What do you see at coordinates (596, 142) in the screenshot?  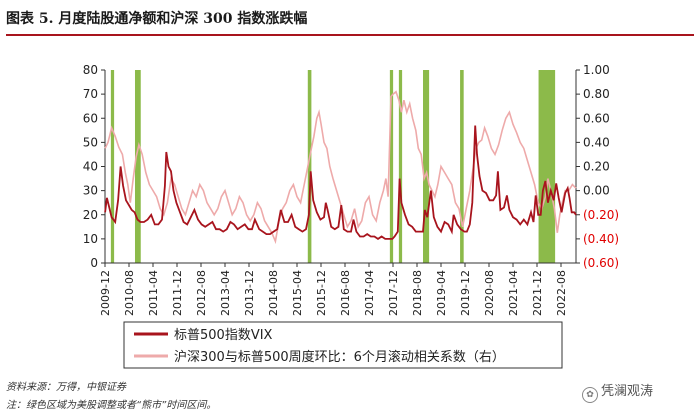 I see `right-tick-label: 0.40` at bounding box center [596, 142].